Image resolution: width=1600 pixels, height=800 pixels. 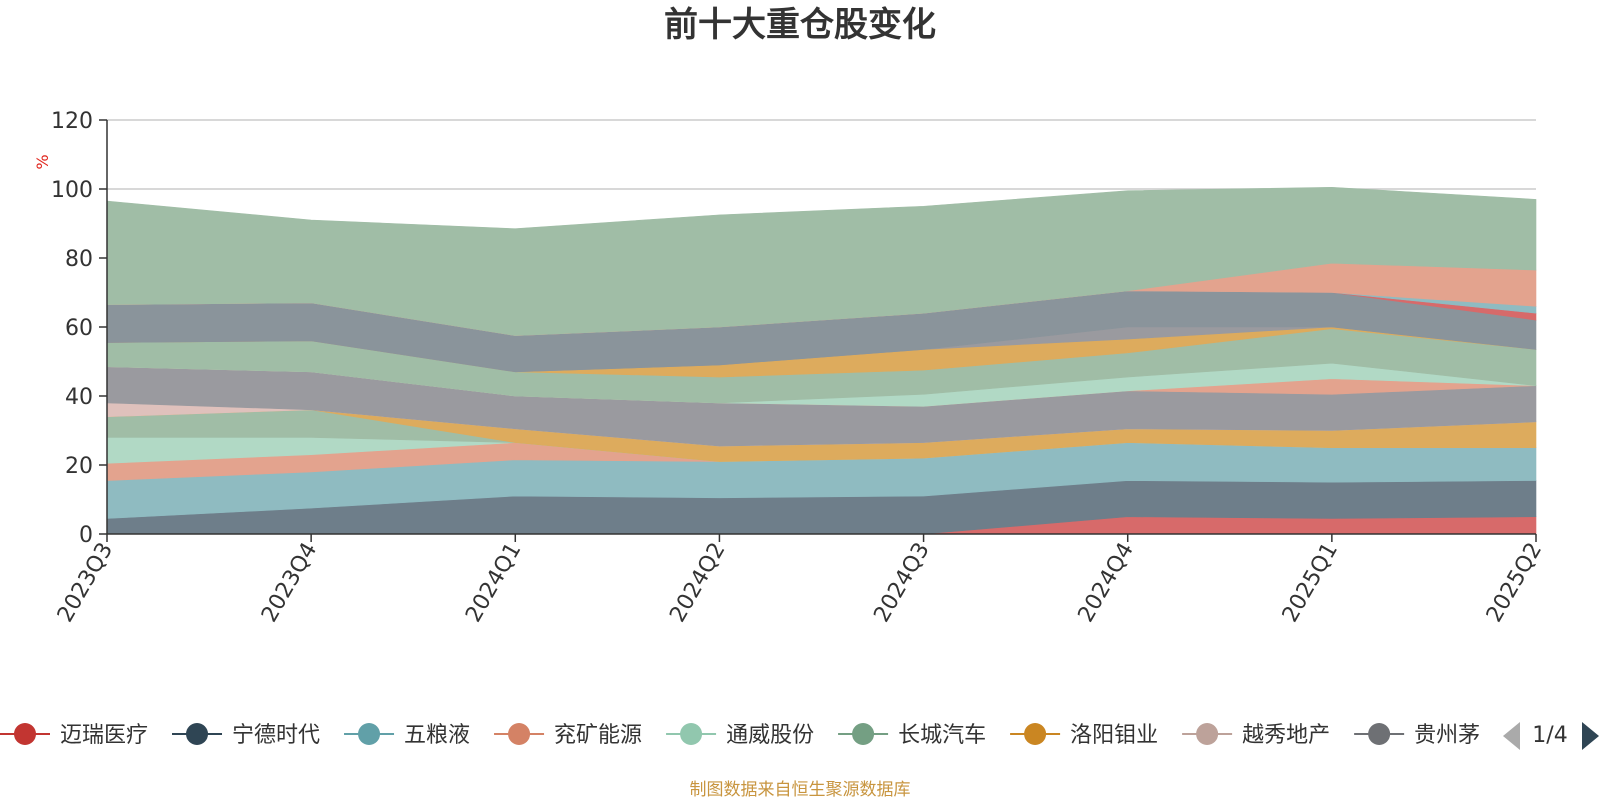 I want to click on legend-page-indicator: 1/4, so click(x=1549, y=735).